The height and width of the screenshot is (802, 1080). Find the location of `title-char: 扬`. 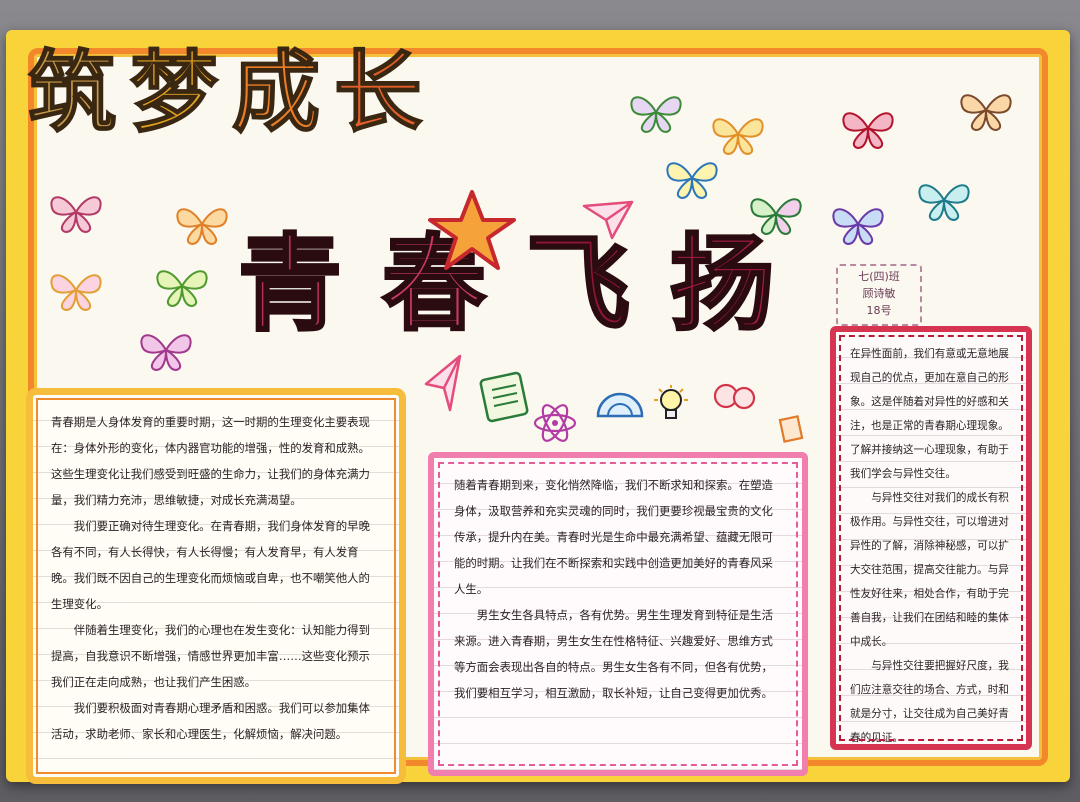

title-char: 扬 is located at coordinates (742, 283).